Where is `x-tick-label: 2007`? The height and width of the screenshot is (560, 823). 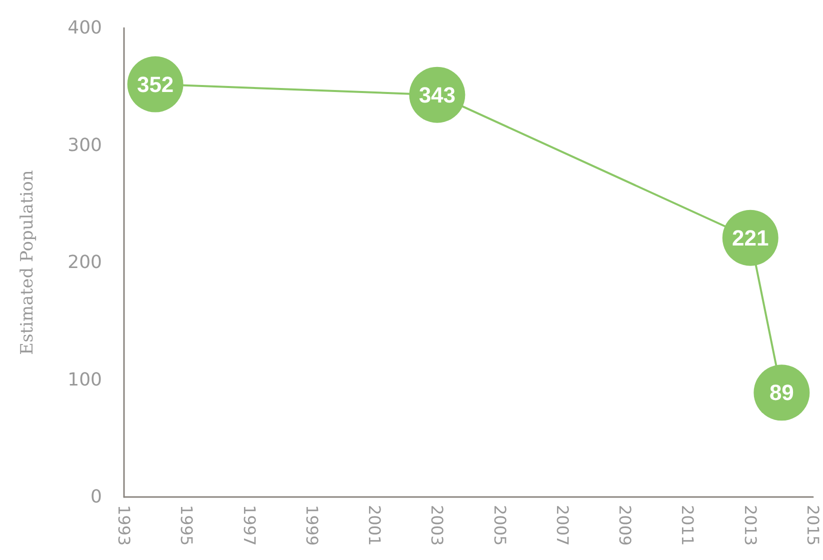 x-tick-label: 2007 is located at coordinates (562, 525).